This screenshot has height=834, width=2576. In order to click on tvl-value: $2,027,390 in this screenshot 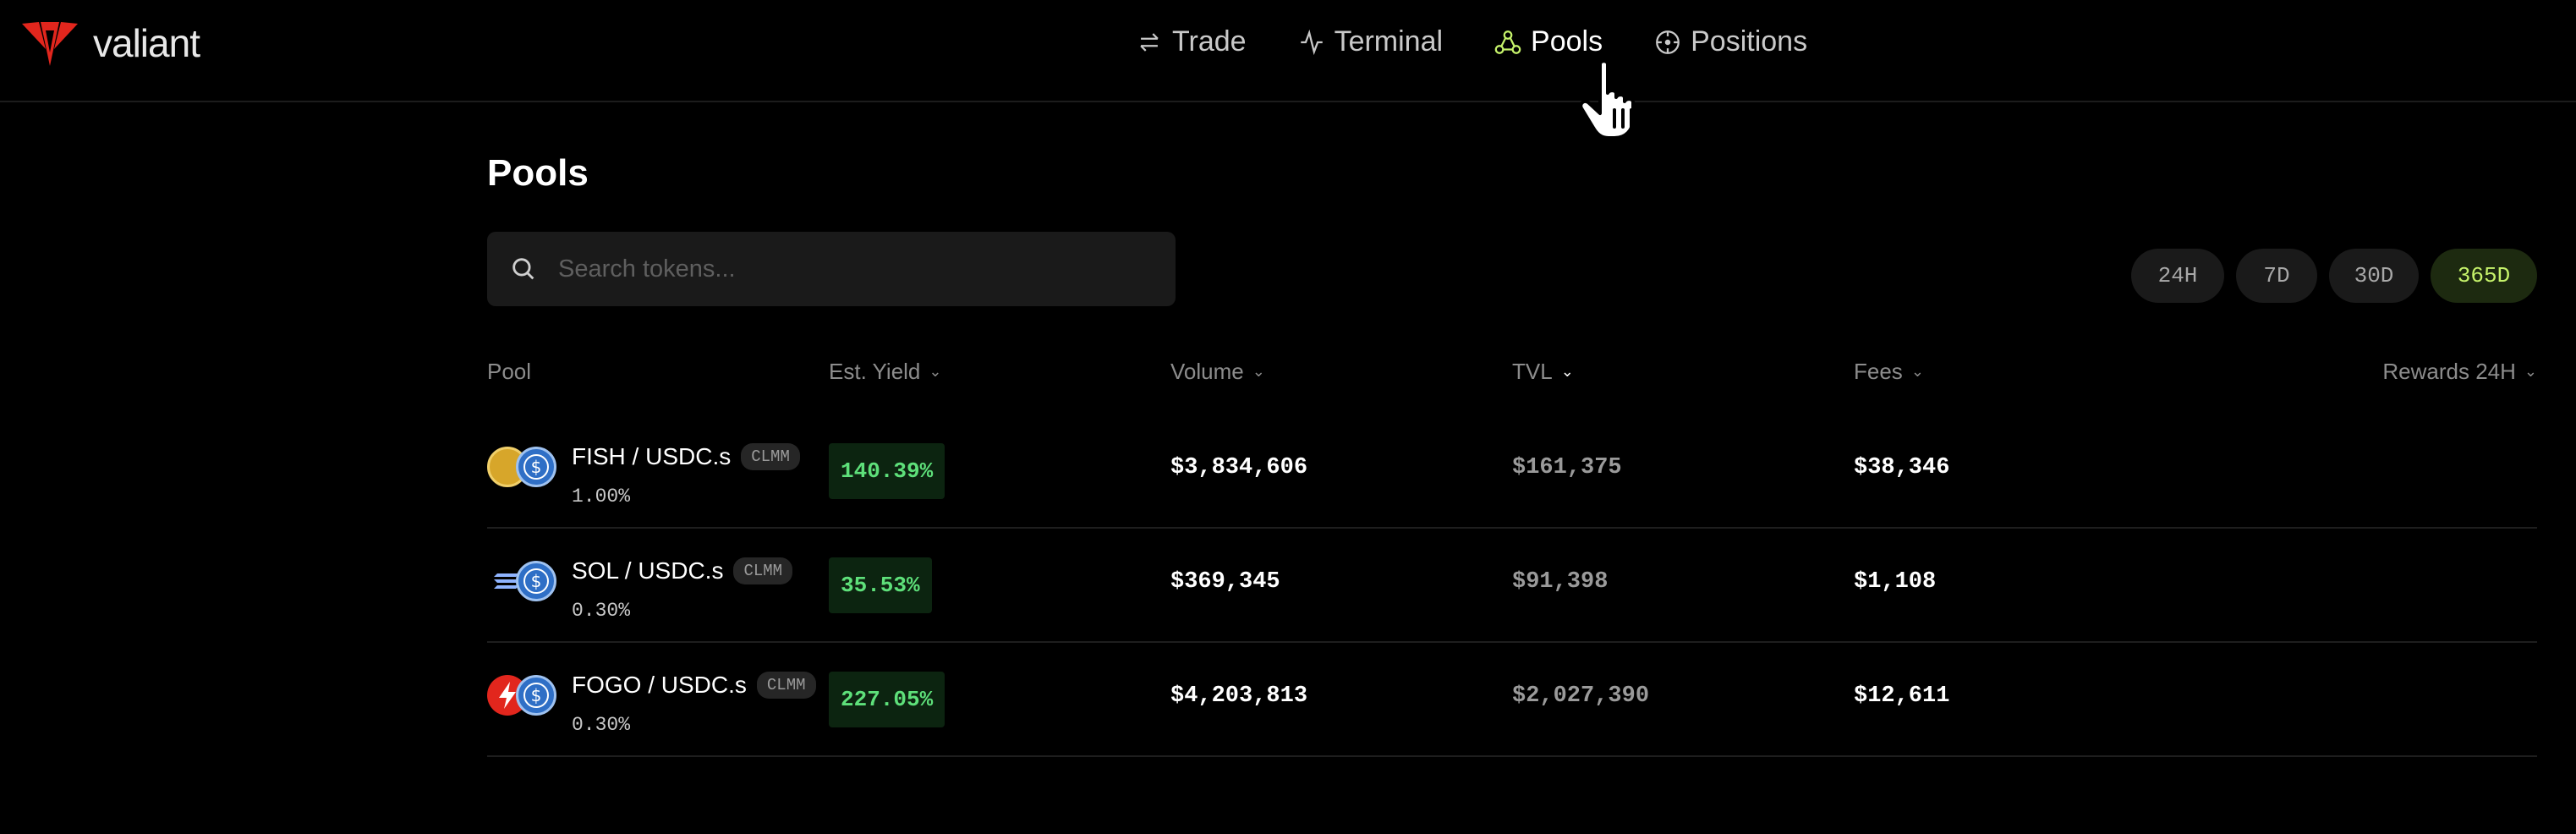, I will do `click(1581, 696)`.